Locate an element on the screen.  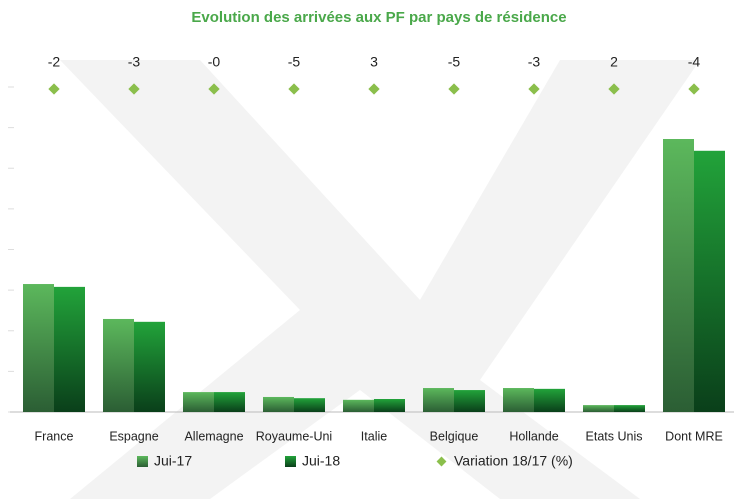
legend-label: Jui-18 is located at coordinates (321, 461).